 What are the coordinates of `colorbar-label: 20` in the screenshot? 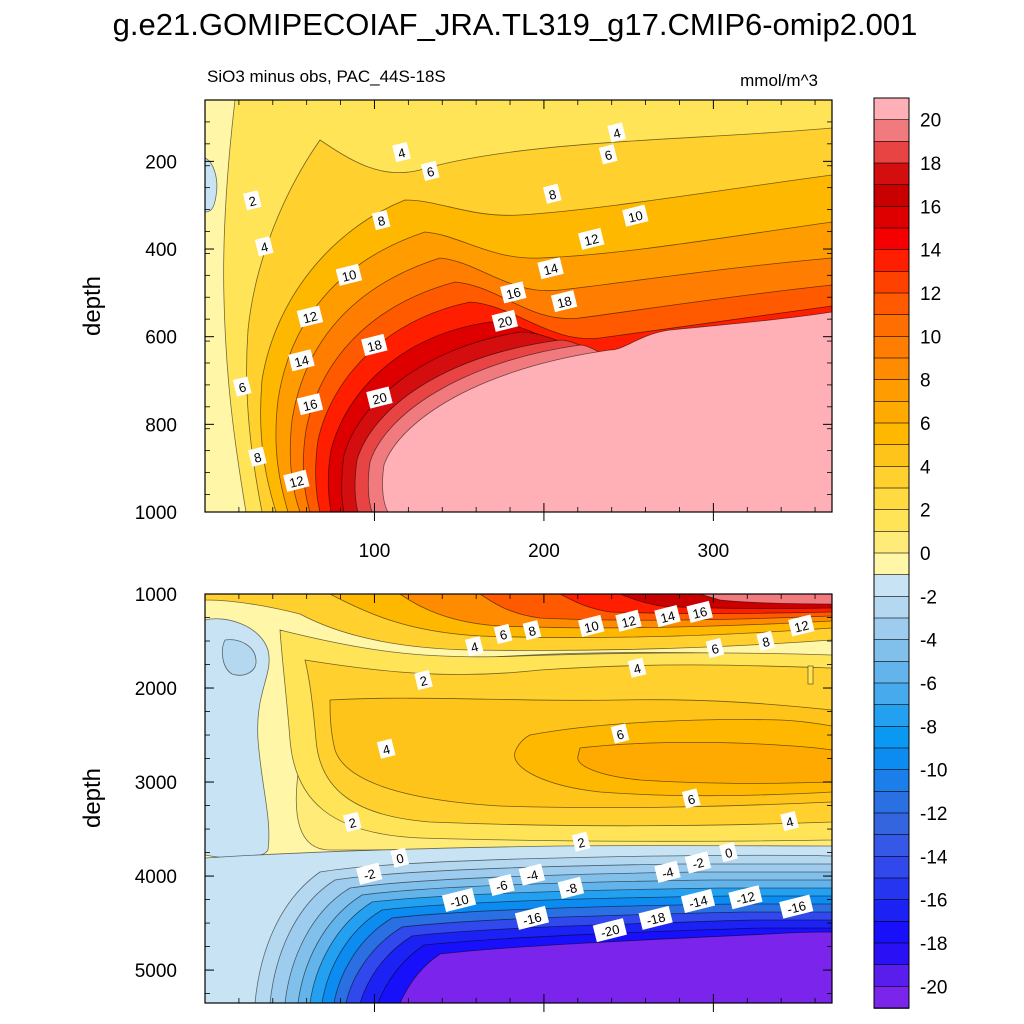 It's located at (930, 121).